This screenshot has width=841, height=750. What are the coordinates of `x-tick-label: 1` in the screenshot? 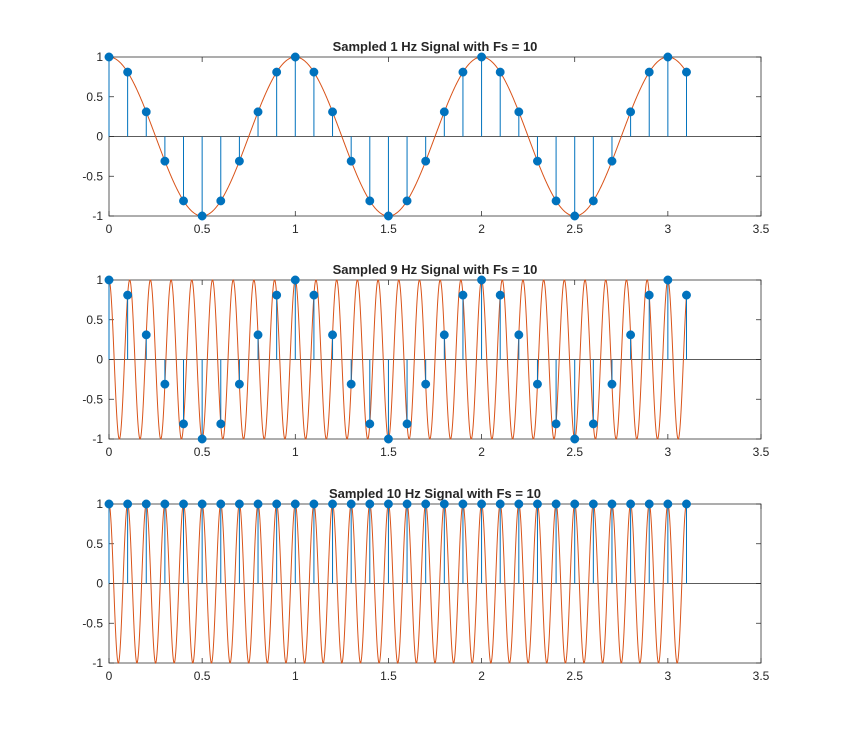 It's located at (295, 676).